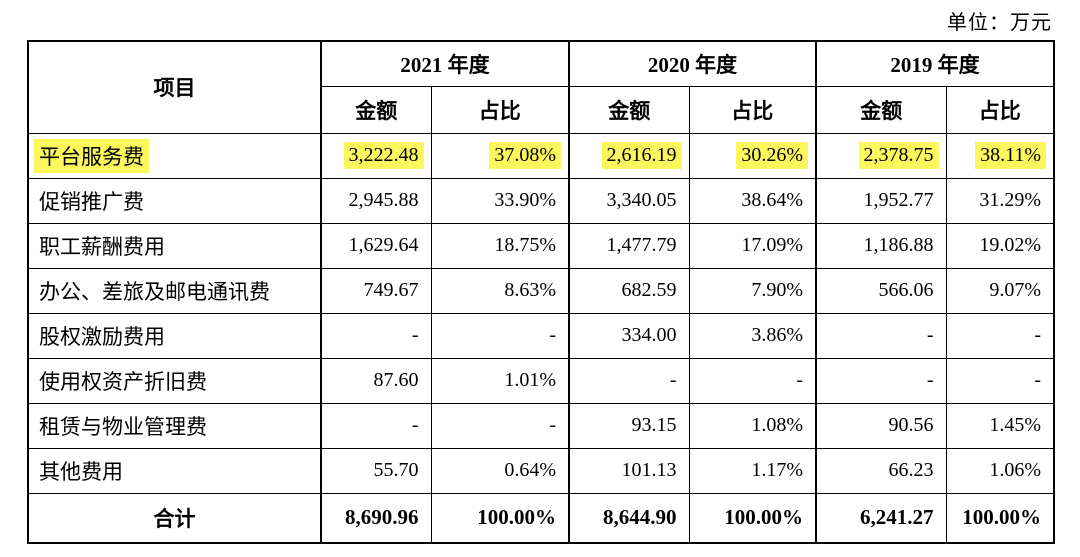  I want to click on row-item-label: 使用权资产折旧费, so click(123, 381).